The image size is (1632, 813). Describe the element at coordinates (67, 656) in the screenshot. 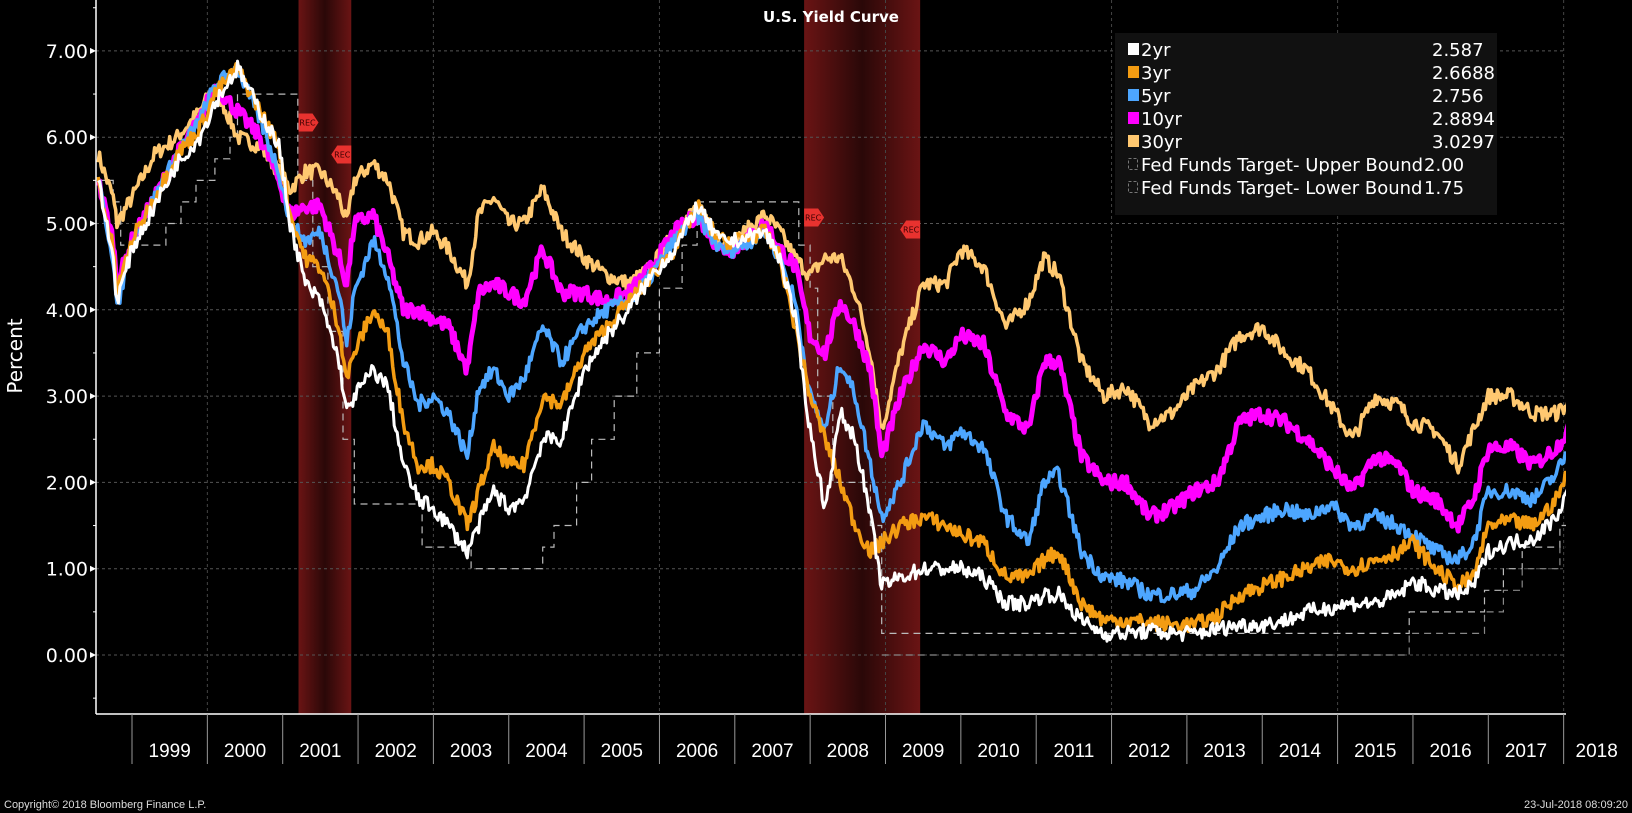

I see `y-tick-label: 0.00` at that location.